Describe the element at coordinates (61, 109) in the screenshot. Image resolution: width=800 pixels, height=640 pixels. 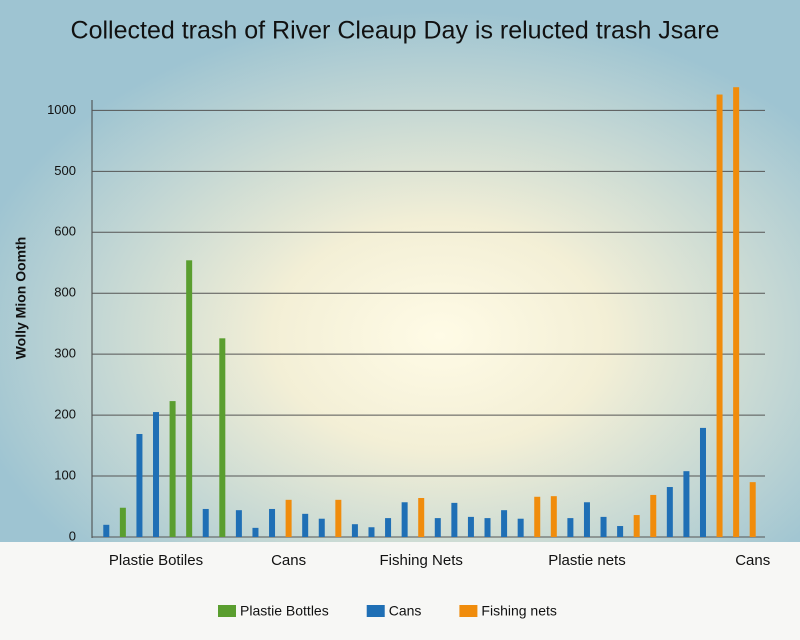
I see `y-tick-label: 1000` at that location.